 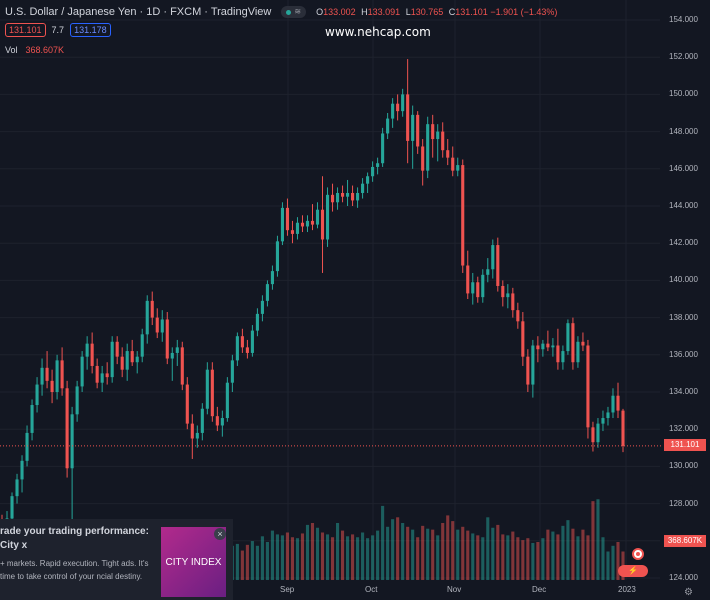 What do you see at coordinates (683, 205) in the screenshot?
I see `y-tick-label: 144.000` at bounding box center [683, 205].